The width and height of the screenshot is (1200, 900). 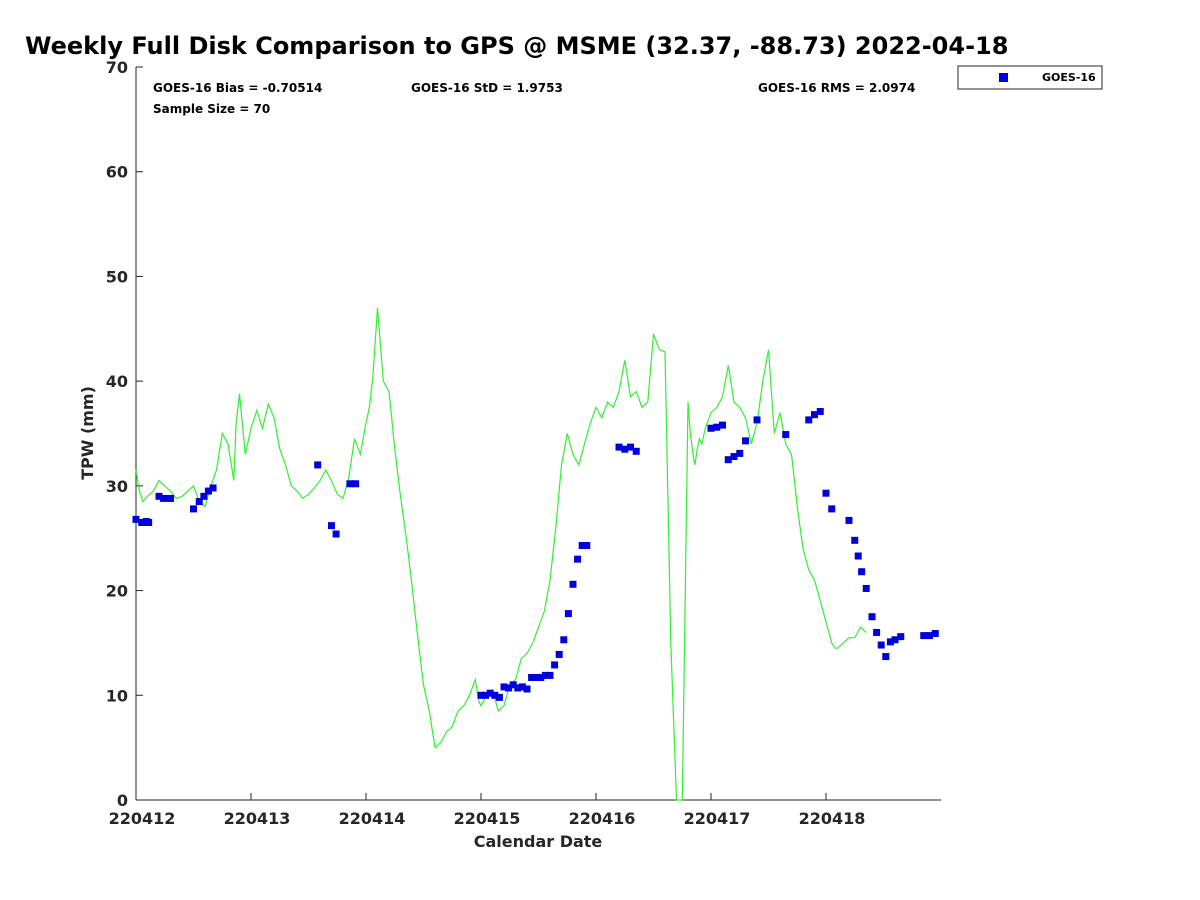 I want to click on y-tick-label: 10, so click(x=117, y=695).